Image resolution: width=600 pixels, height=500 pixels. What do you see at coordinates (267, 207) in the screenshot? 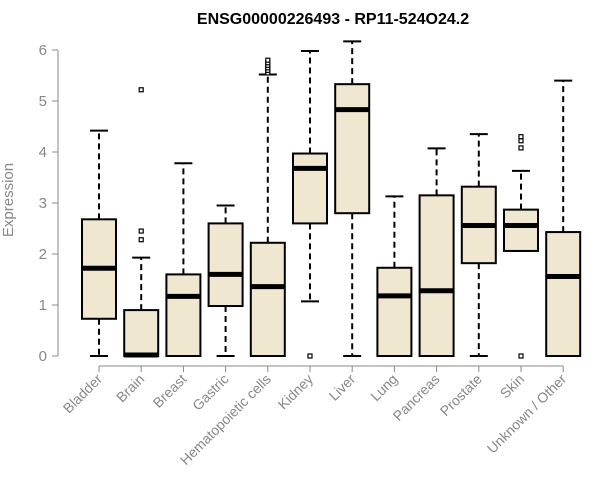
I see `box-hematopoietic-cells` at bounding box center [267, 207].